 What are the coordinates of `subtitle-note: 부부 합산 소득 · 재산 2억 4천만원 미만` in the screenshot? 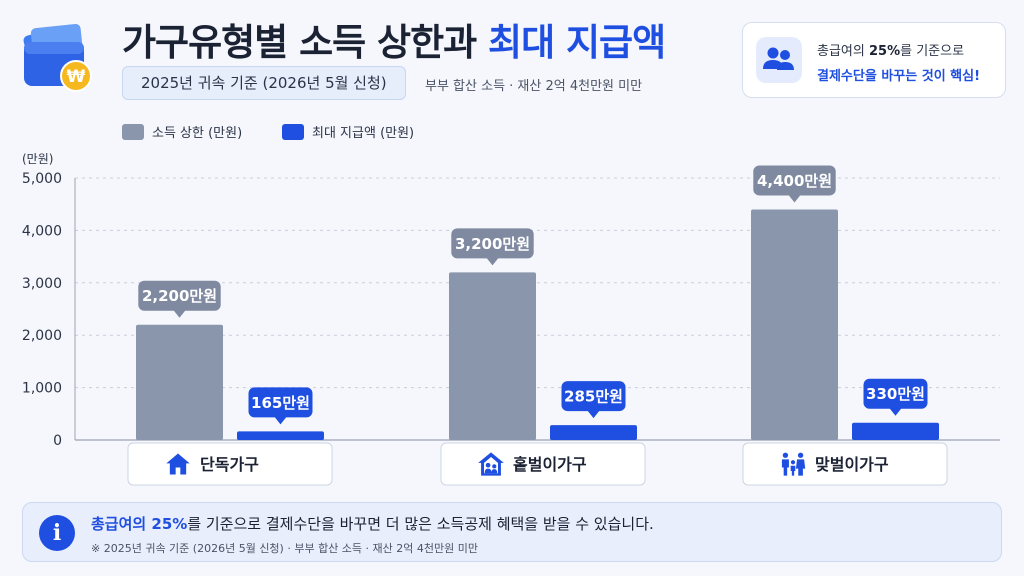 It's located at (534, 86).